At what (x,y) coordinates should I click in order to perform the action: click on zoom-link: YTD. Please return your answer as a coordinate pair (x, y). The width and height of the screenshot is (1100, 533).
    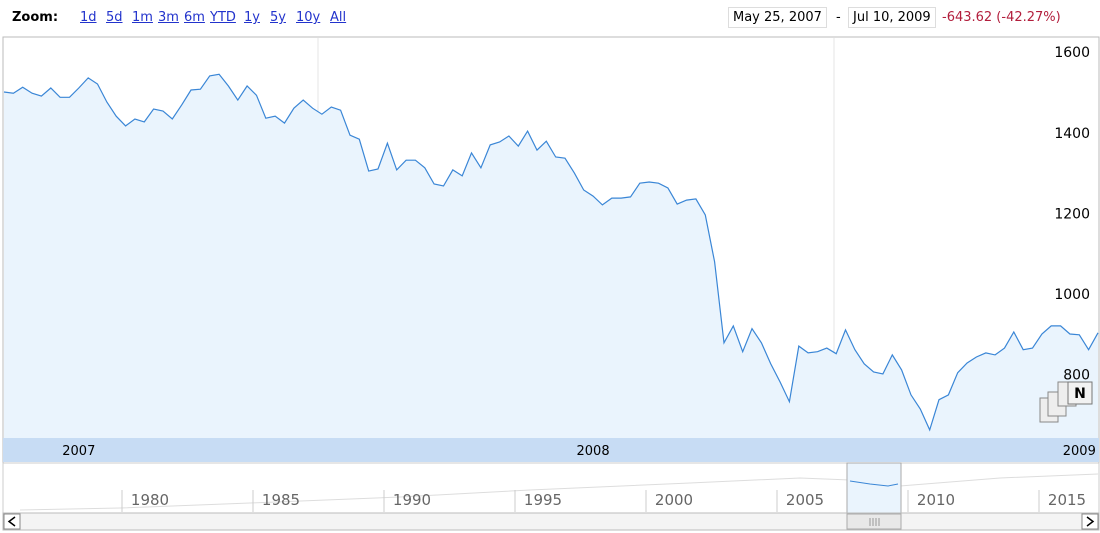
    Looking at the image, I should click on (223, 17).